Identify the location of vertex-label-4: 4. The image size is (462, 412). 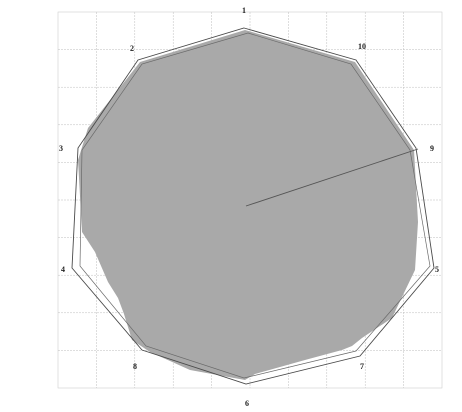
(63, 269).